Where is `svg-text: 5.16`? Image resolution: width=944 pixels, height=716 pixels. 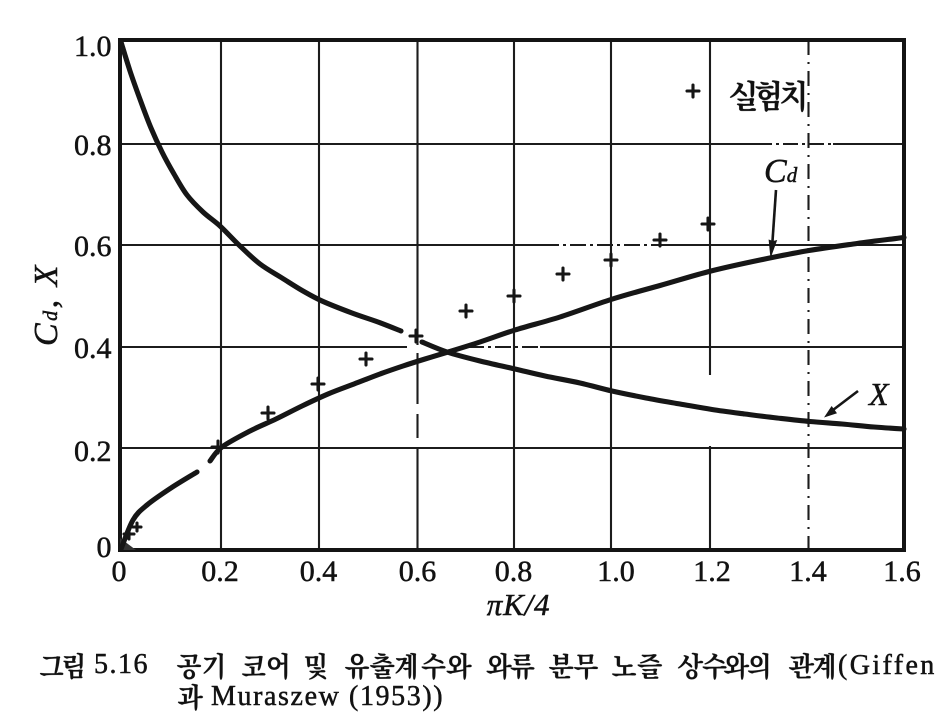 svg-text: 5.16 is located at coordinates (121, 664).